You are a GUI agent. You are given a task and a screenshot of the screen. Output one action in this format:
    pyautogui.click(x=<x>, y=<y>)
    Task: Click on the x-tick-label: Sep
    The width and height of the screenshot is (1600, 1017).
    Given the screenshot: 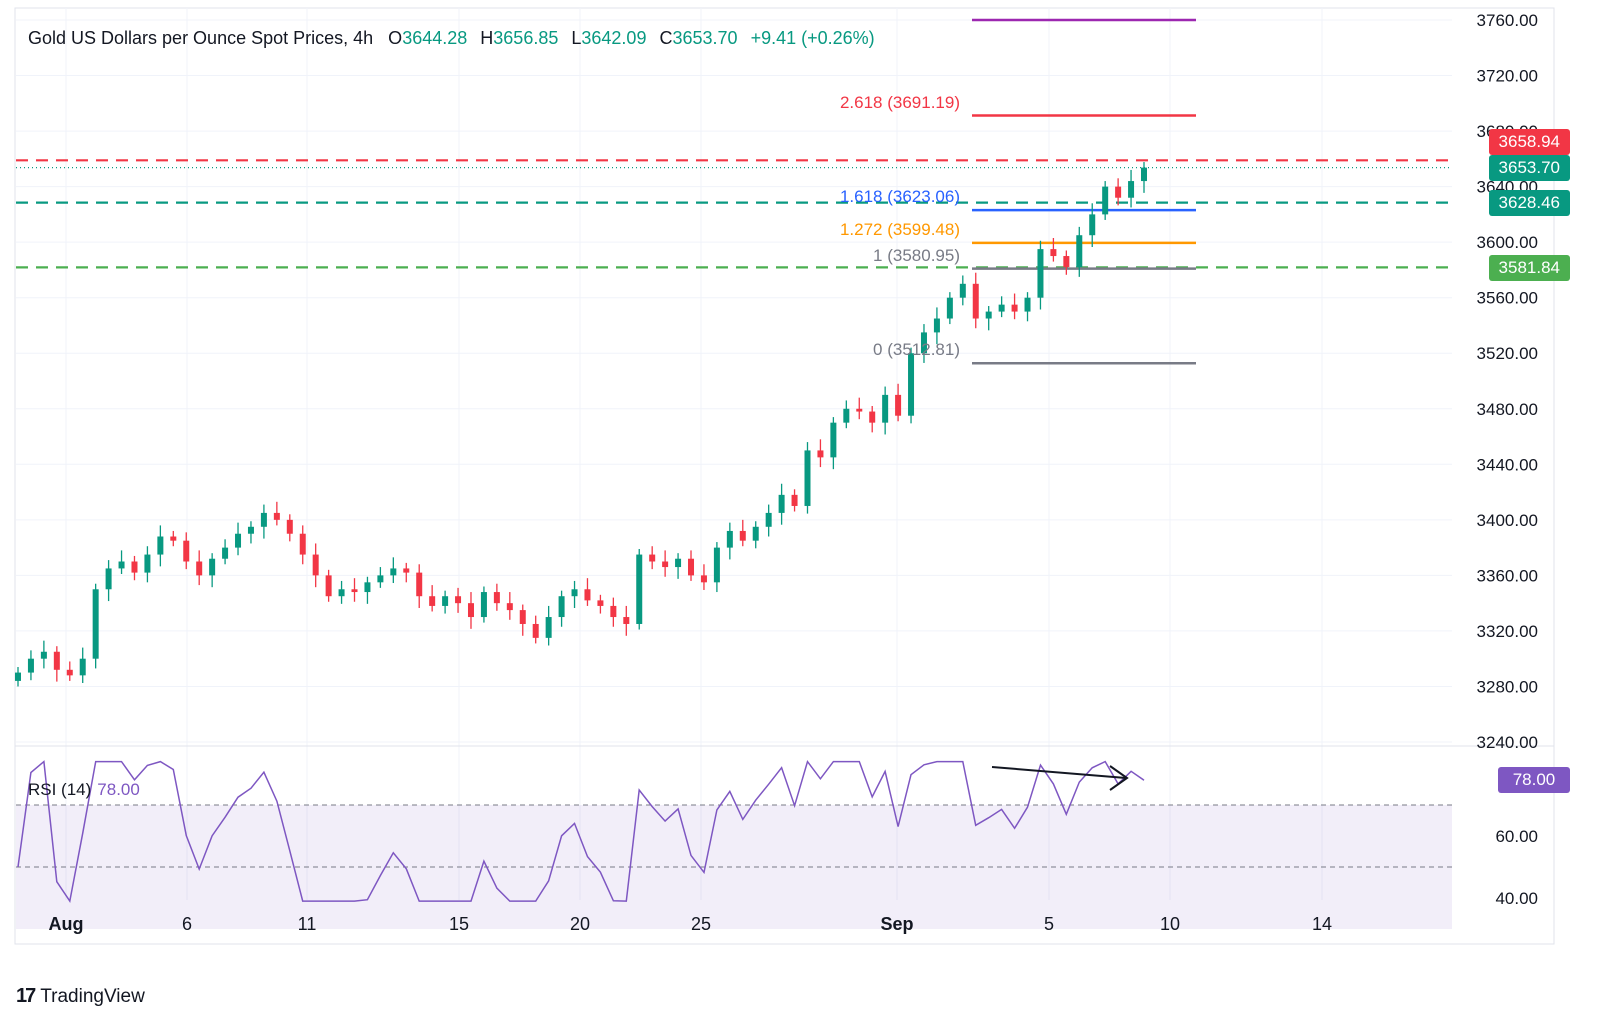 What is the action you would take?
    pyautogui.click(x=896, y=924)
    